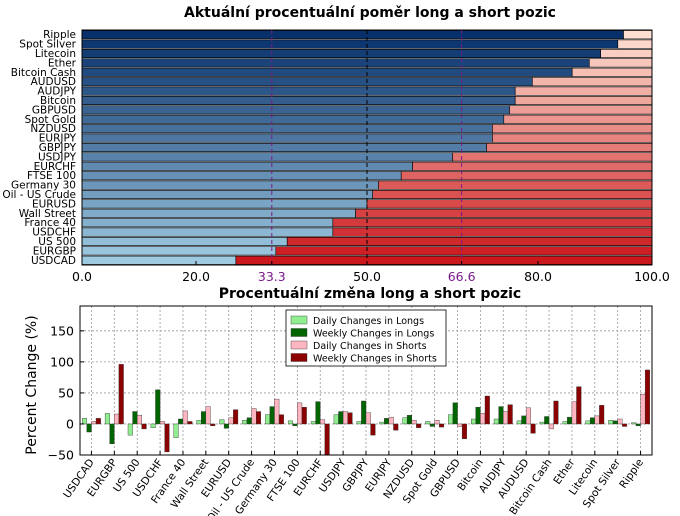 This screenshot has height=516, width=680. What do you see at coordinates (370, 346) in the screenshot?
I see `legend-label: Daily Changes in Shorts` at bounding box center [370, 346].